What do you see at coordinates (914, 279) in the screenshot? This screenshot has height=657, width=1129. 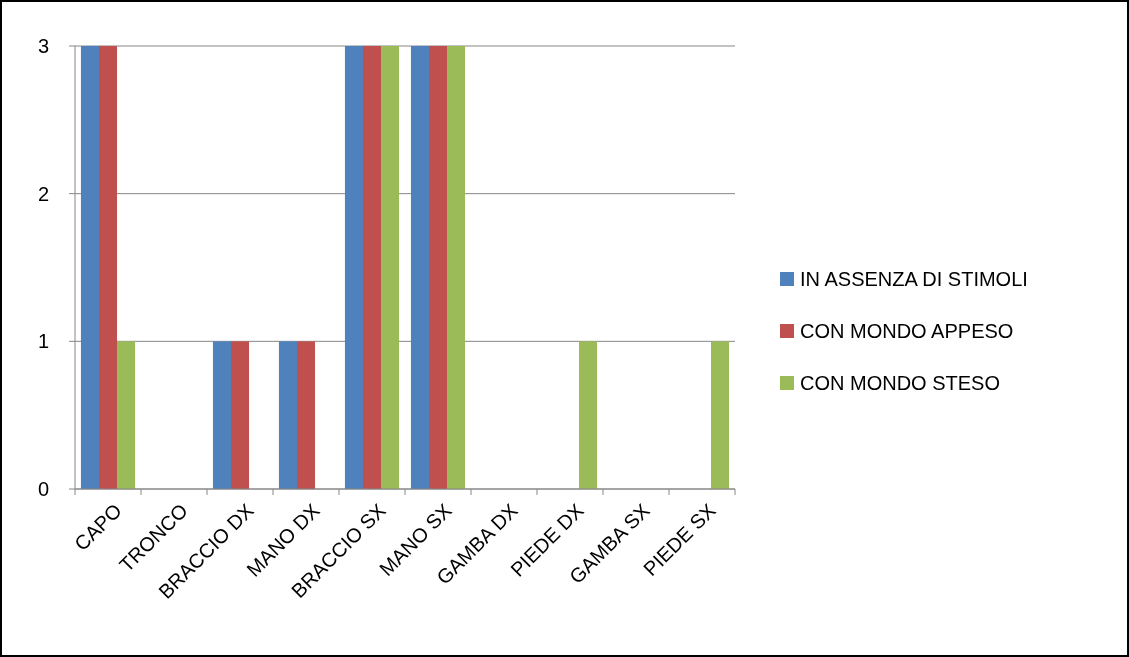 I see `legend-label: IN ASSENZA DI STIMOLI` at bounding box center [914, 279].